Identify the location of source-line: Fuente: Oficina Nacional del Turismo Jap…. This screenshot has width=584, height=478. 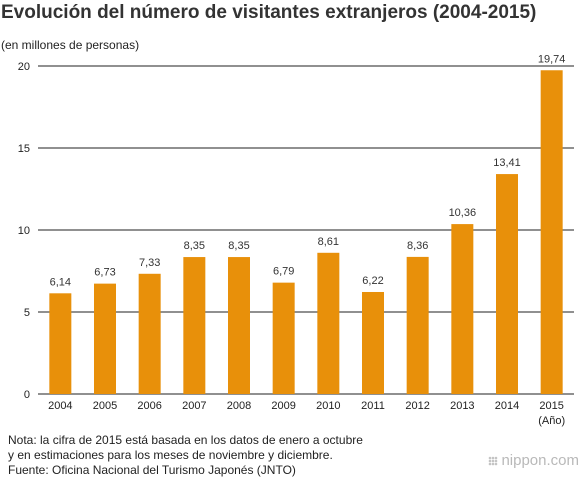
(152, 470).